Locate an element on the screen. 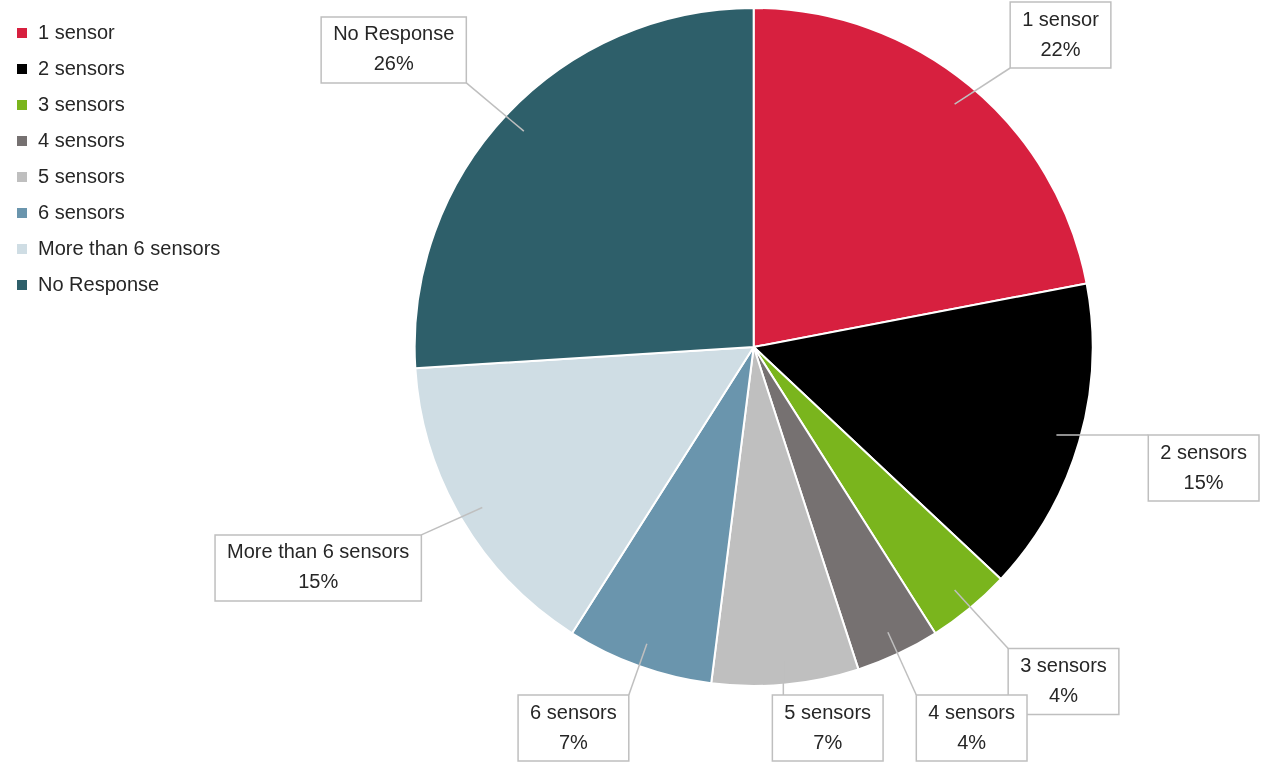 The image size is (1277, 763). legend-label: 3 sensors is located at coordinates (81, 103).